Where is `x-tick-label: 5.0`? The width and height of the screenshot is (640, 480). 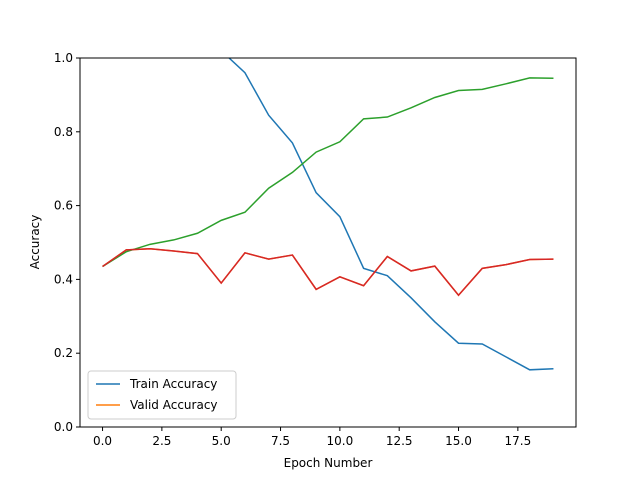 x-tick-label: 5.0 is located at coordinates (221, 441).